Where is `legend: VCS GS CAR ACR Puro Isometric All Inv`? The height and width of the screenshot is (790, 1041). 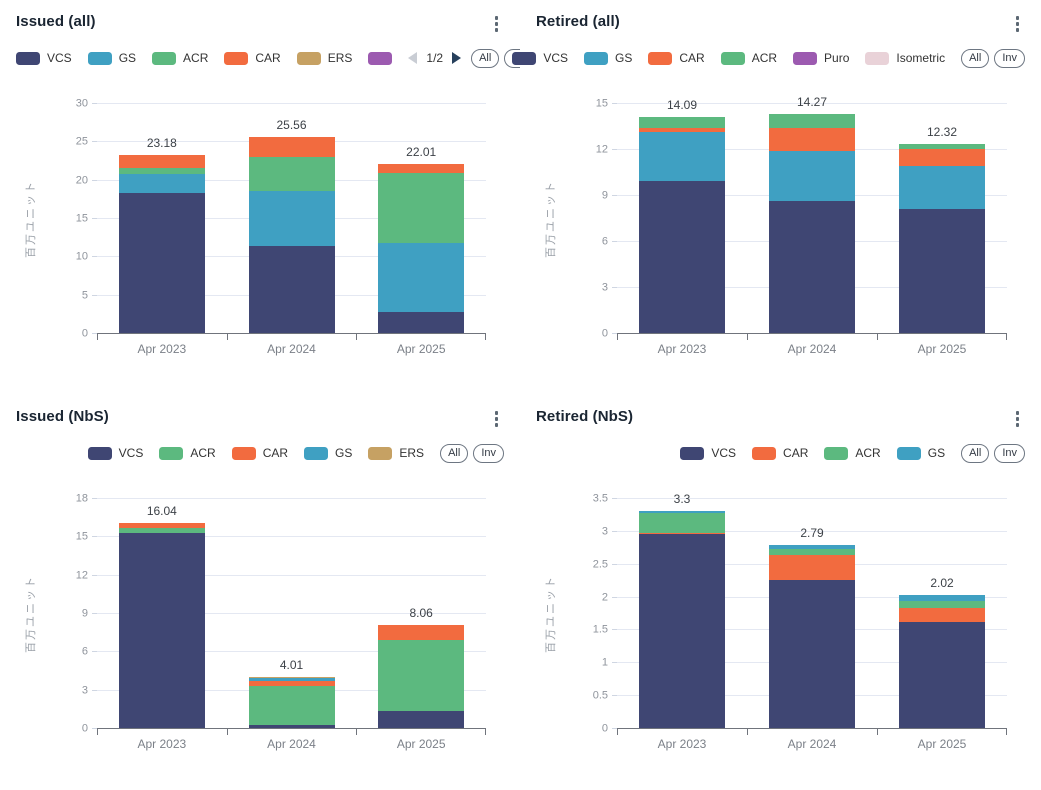 legend: VCS GS CAR ACR Puro Isometric All Inv is located at coordinates (768, 58).